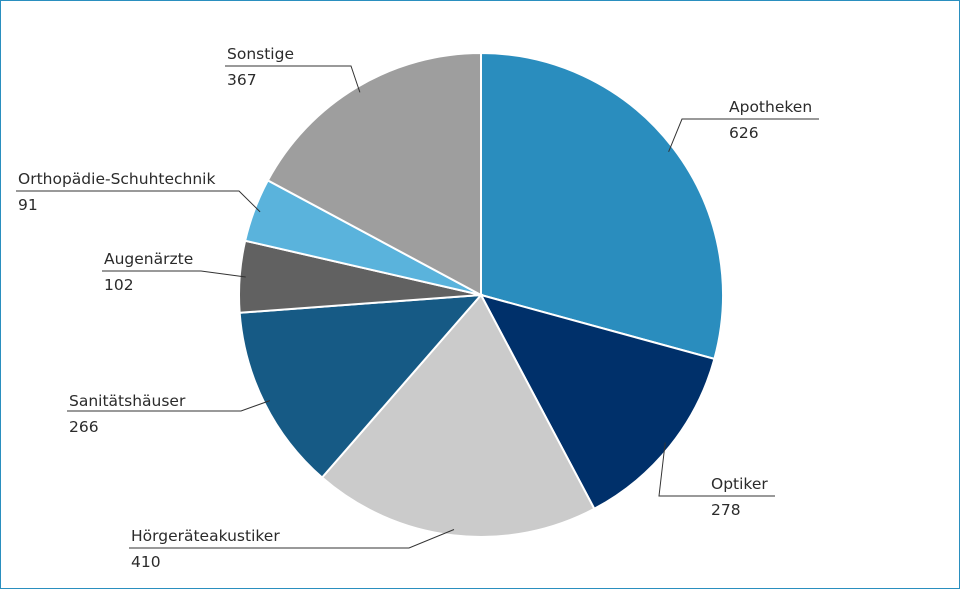 The height and width of the screenshot is (589, 960). What do you see at coordinates (242, 80) in the screenshot?
I see `label-value-sonstige: 367` at bounding box center [242, 80].